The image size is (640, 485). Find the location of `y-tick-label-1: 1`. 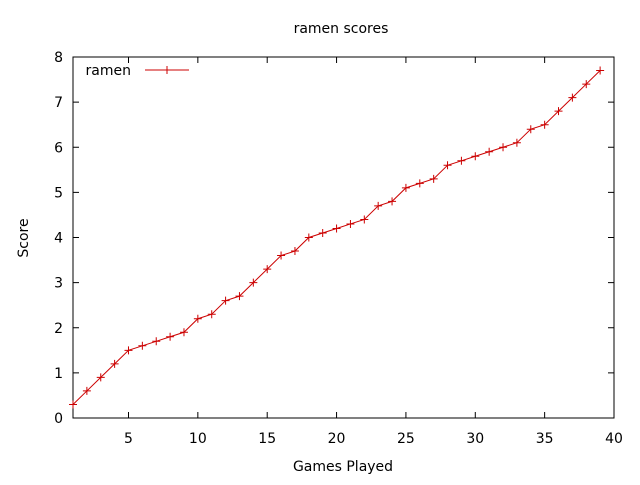

y-tick-label-1: 1 is located at coordinates (58, 374).